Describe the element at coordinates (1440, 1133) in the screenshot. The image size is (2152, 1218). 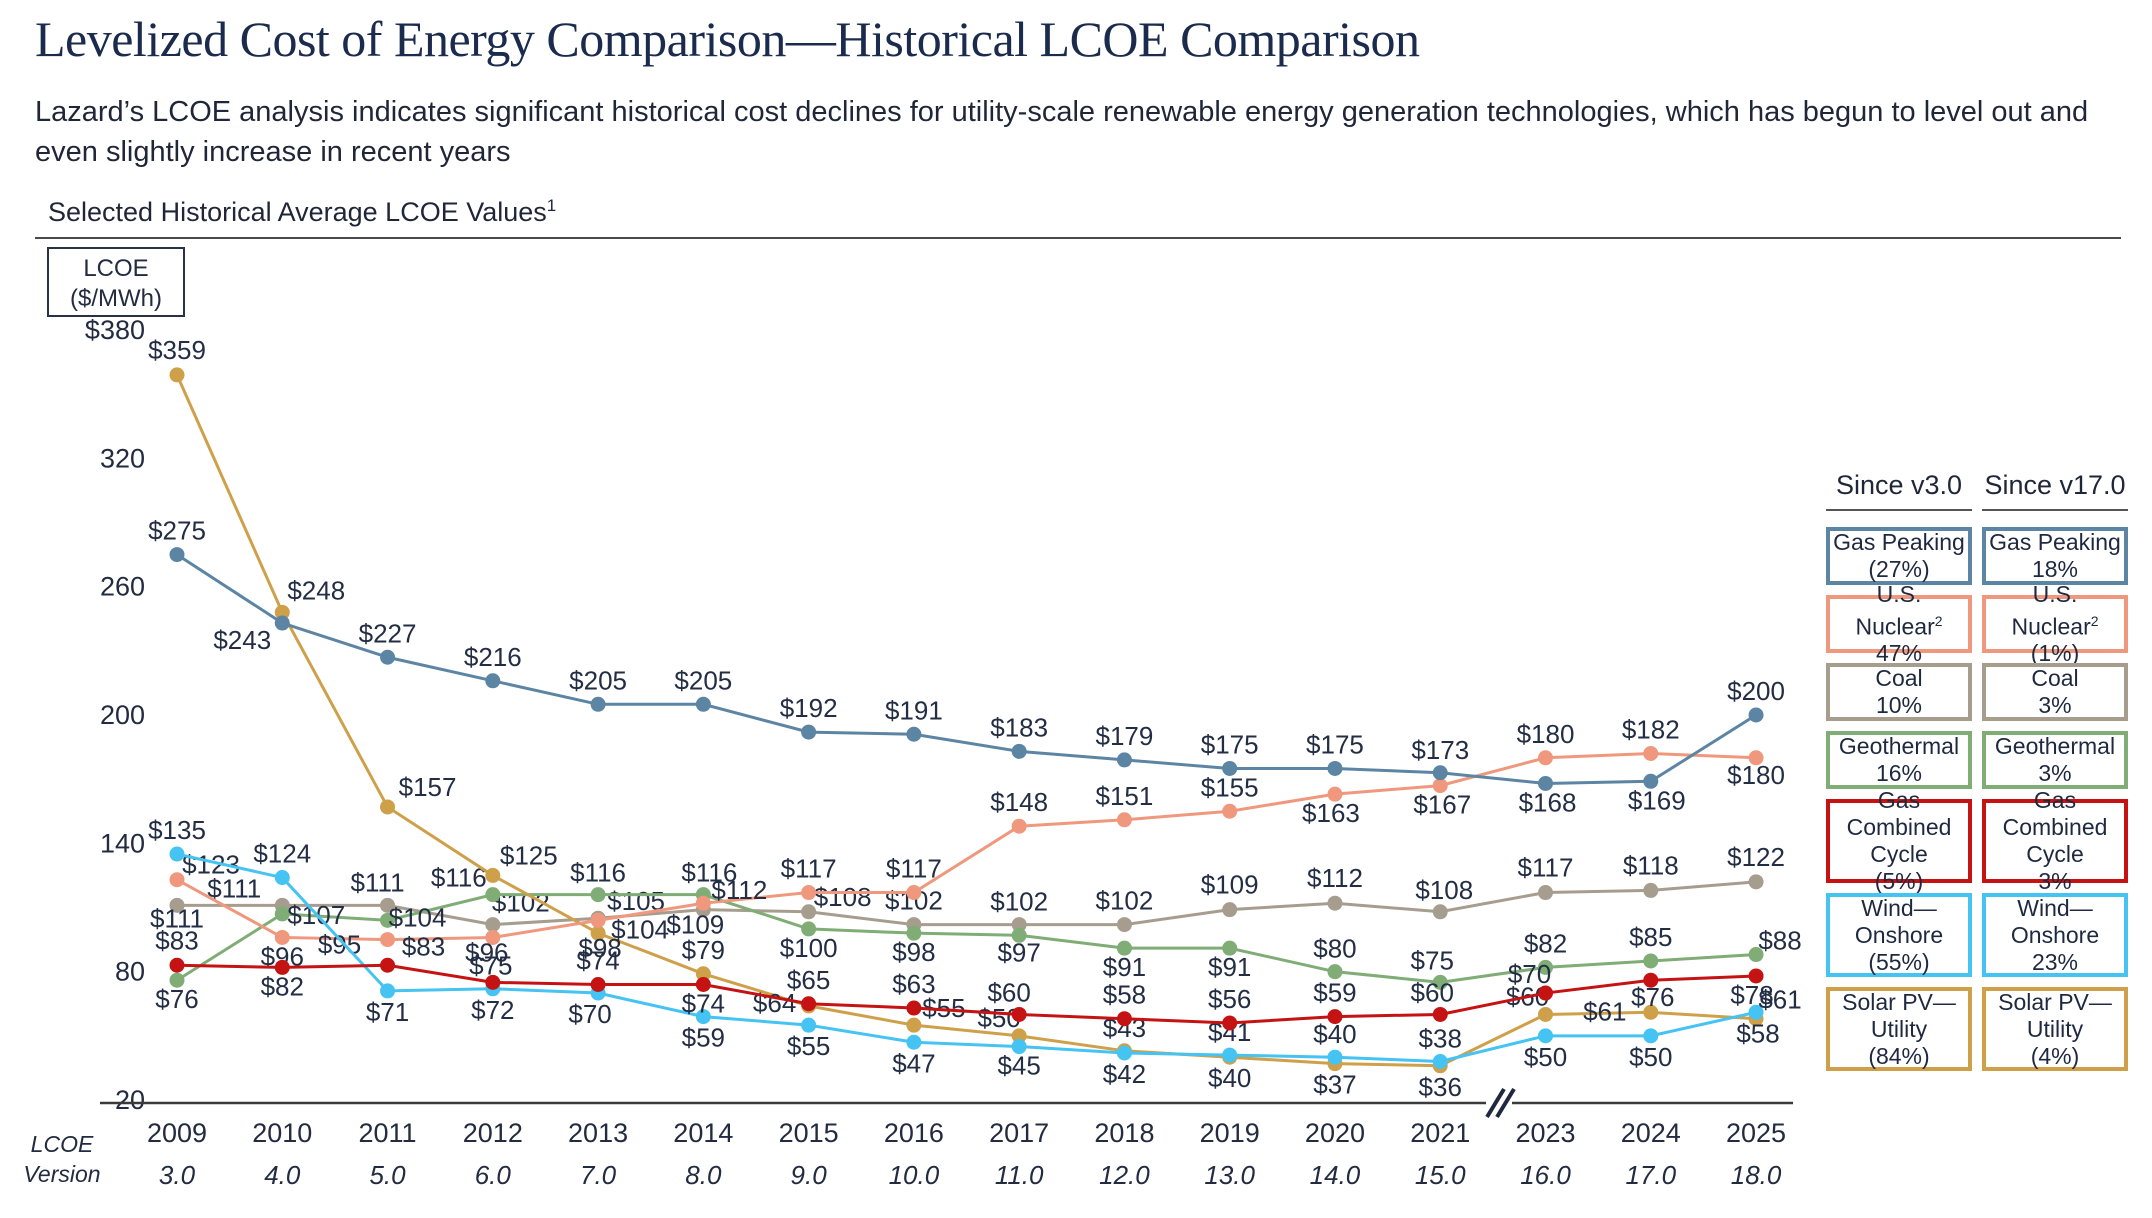
I see `x-tick-year: 2021` at that location.